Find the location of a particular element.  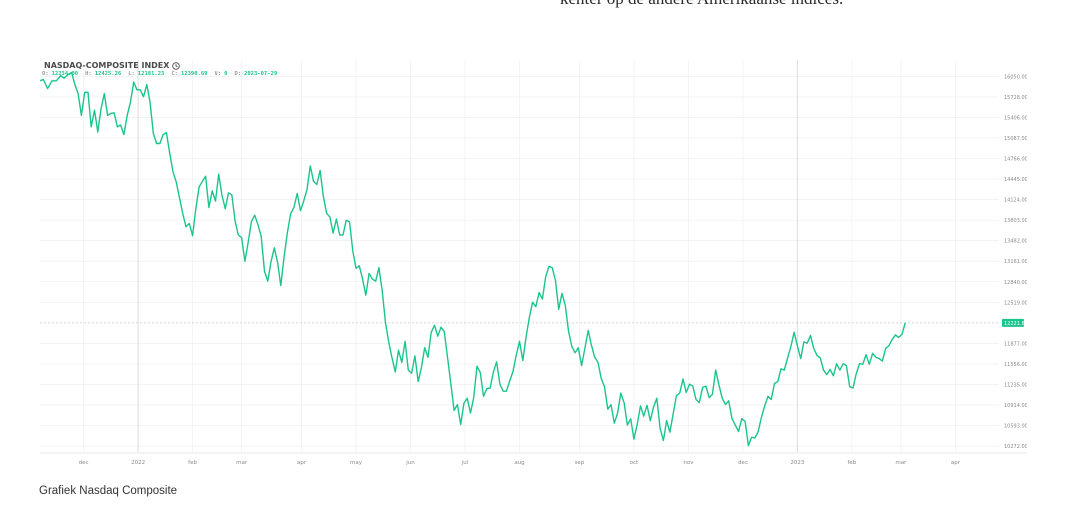

ohlc-key: H: is located at coordinates (88, 74).